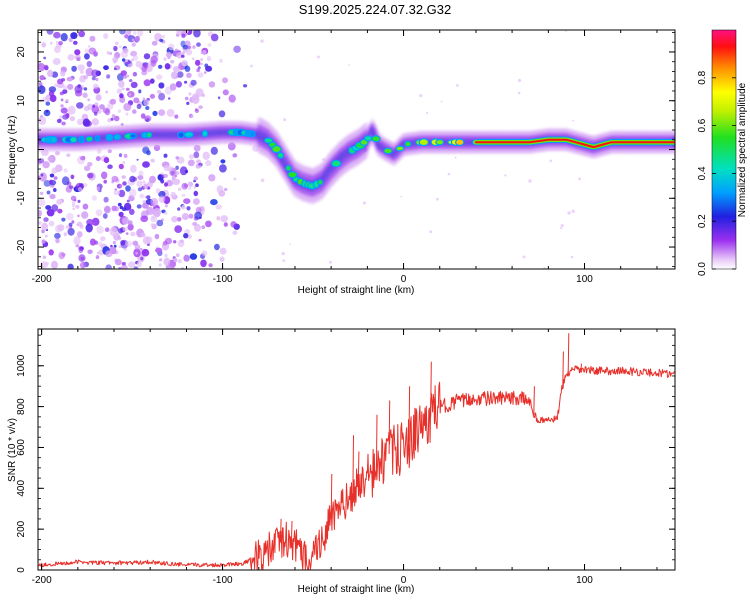  Describe the element at coordinates (42, 580) in the screenshot. I see `x-tick-label: -200` at that location.